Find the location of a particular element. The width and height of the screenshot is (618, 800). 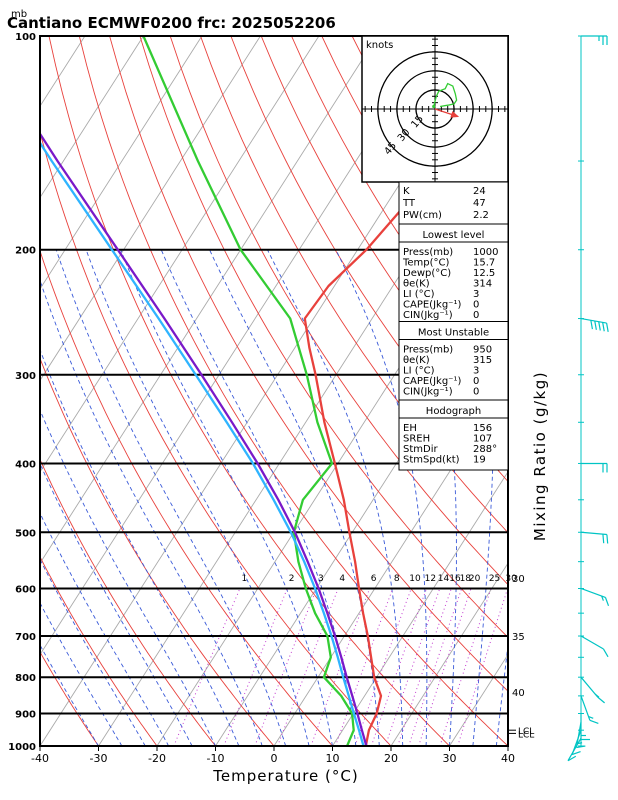

most-unstable-row-label: LI (°C) is located at coordinates (419, 371).